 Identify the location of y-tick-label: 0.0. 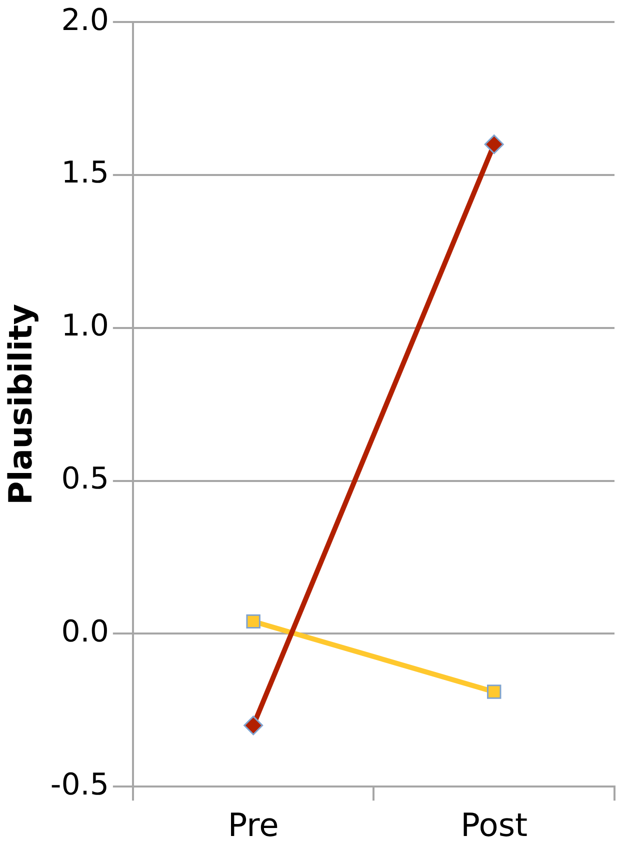
(85, 632).